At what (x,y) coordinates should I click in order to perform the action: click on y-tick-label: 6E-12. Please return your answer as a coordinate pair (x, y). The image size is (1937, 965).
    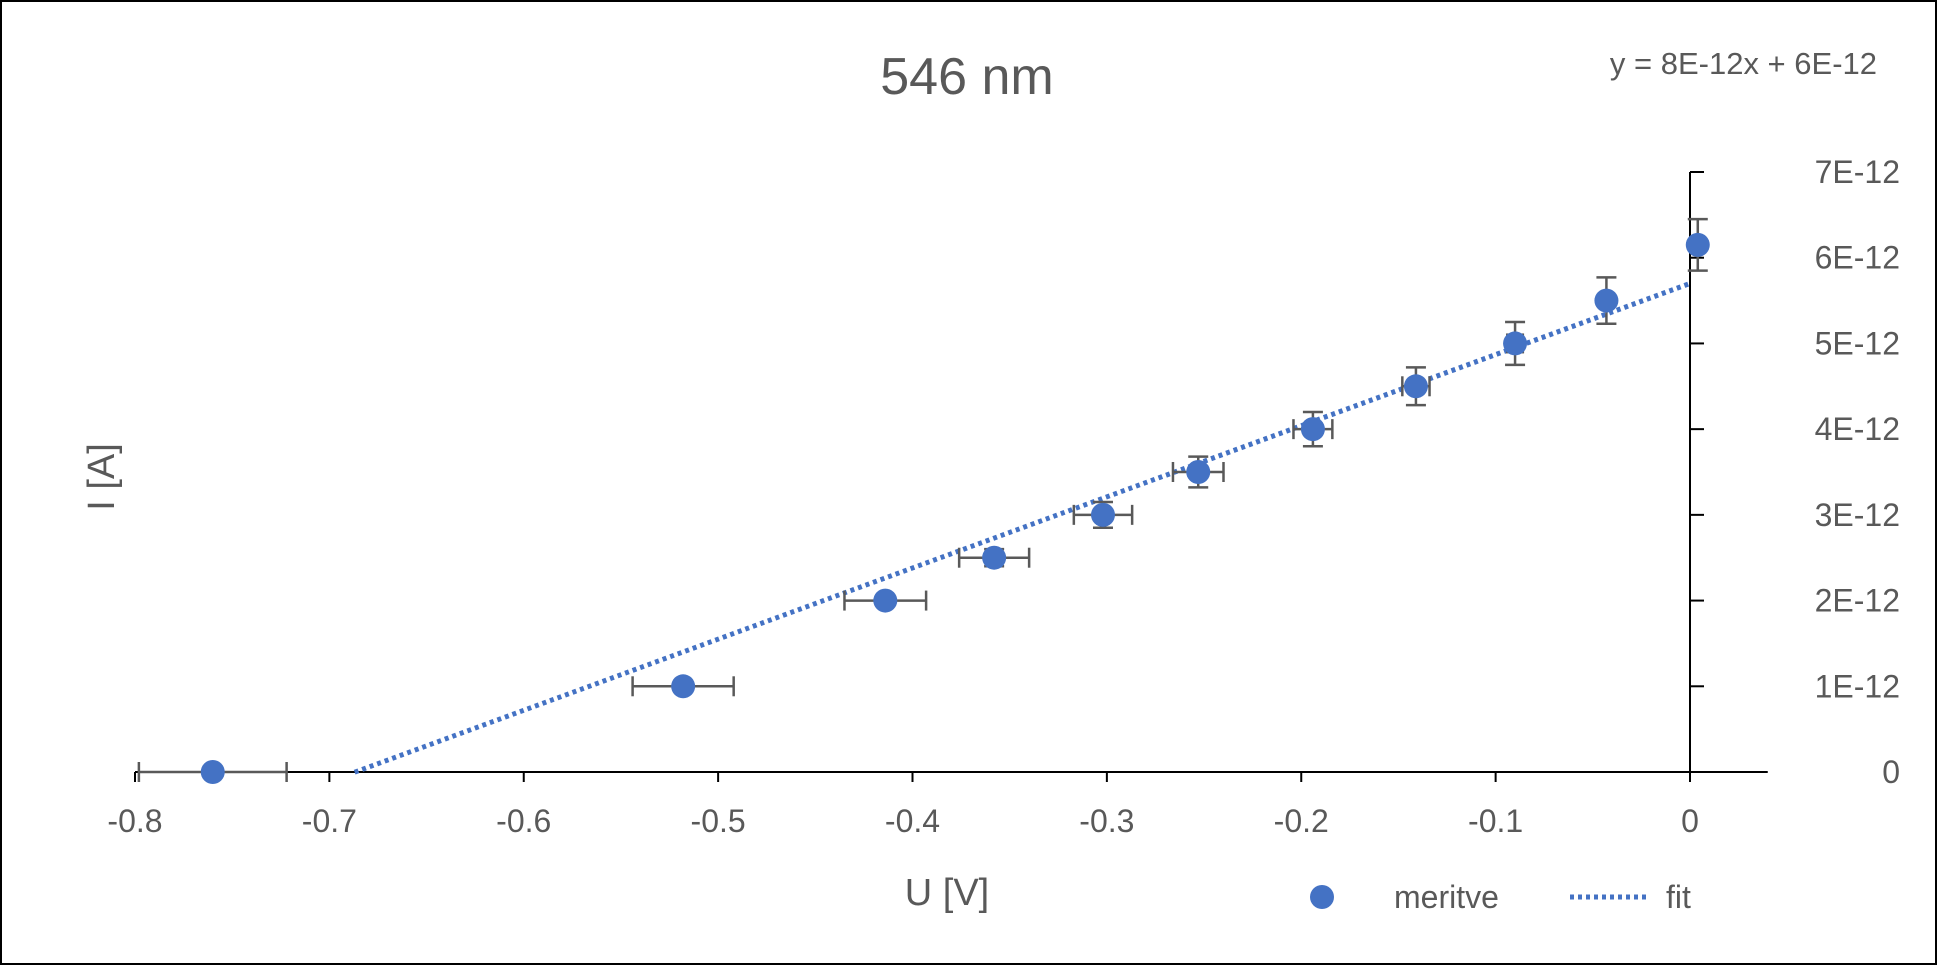
    Looking at the image, I should click on (1857, 258).